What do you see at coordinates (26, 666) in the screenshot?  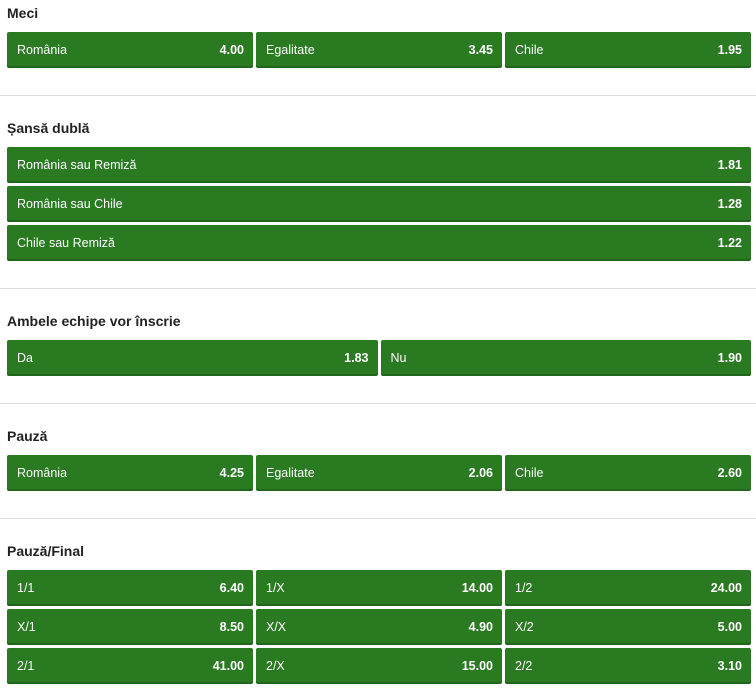 I see `odd-label: 2/1` at bounding box center [26, 666].